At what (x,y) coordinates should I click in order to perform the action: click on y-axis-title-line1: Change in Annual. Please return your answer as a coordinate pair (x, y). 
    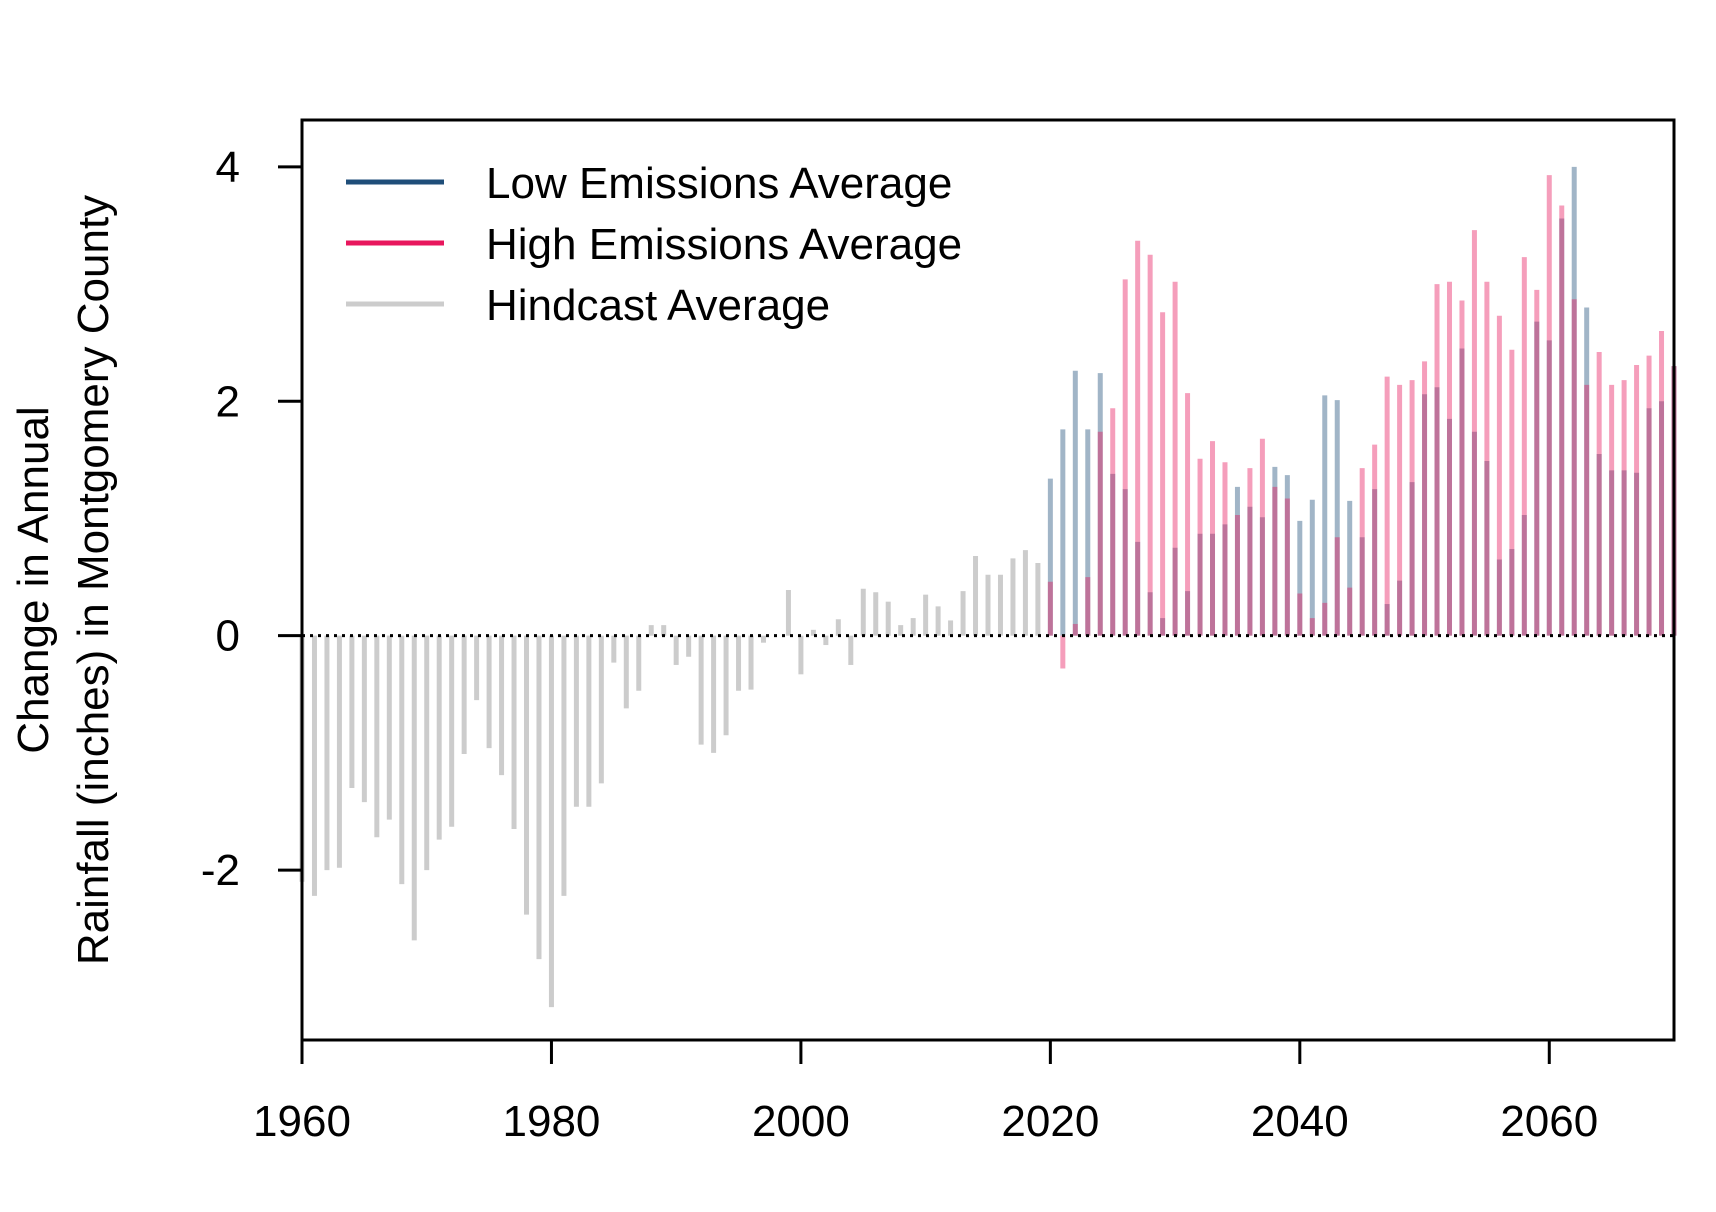
    Looking at the image, I should click on (33, 579).